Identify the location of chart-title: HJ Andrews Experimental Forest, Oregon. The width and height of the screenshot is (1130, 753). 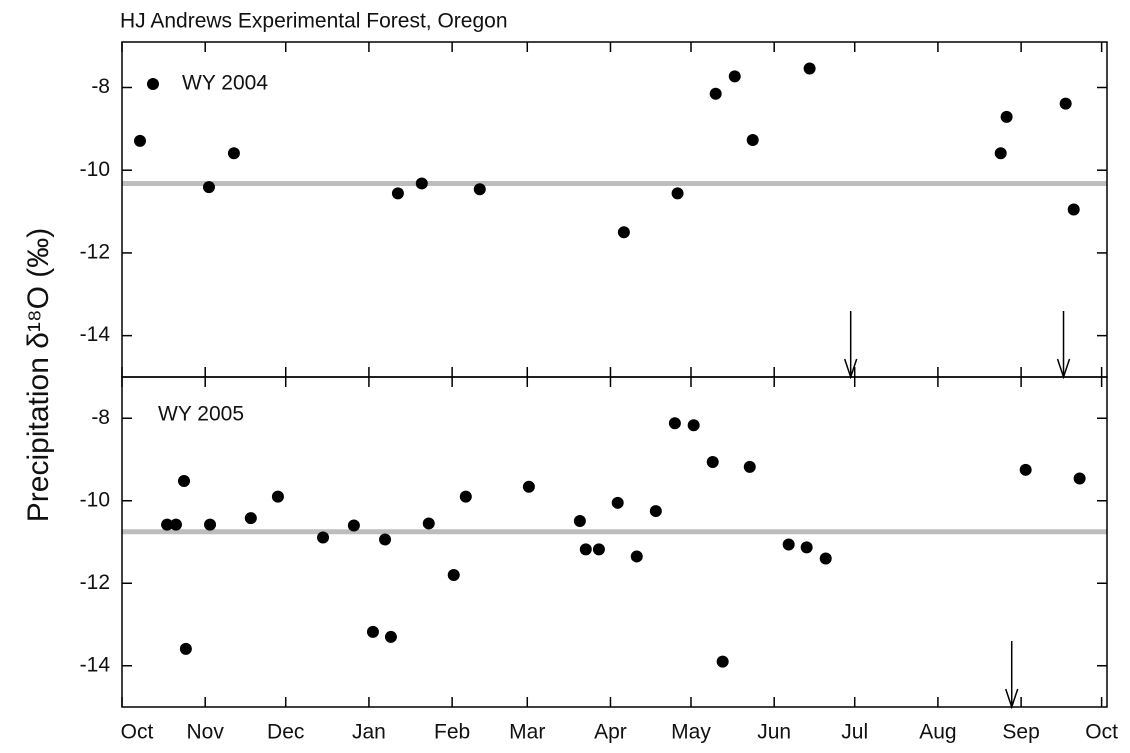
(314, 21).